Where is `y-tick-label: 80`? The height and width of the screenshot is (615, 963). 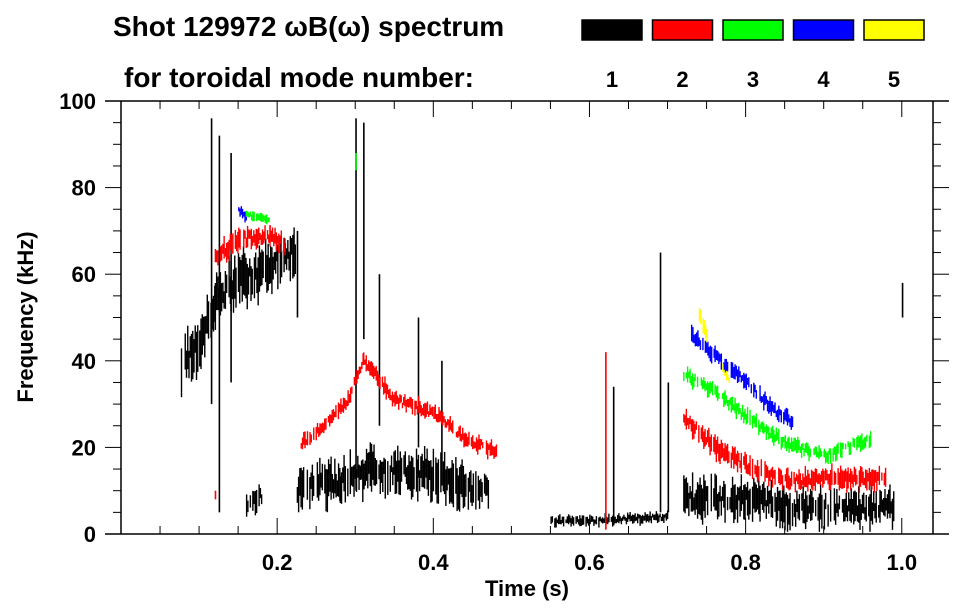
y-tick-label: 80 is located at coordinates (84, 188).